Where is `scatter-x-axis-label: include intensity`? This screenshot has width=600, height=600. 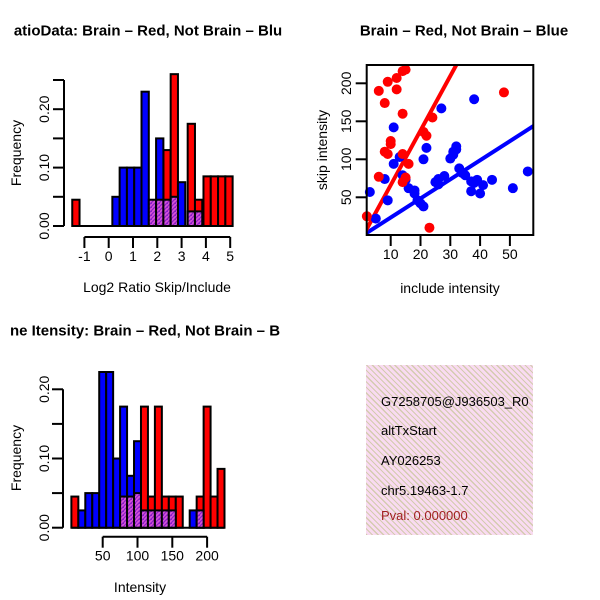 scatter-x-axis-label: include intensity is located at coordinates (450, 288).